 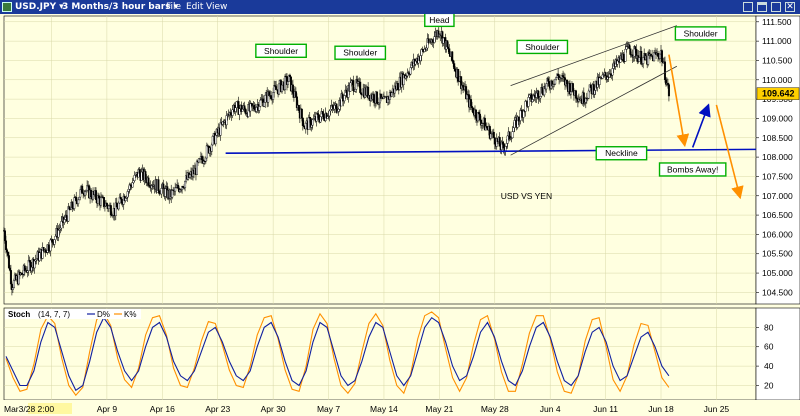 What do you see at coordinates (769, 347) in the screenshot?
I see `stoch-tick-label: 60` at bounding box center [769, 347].